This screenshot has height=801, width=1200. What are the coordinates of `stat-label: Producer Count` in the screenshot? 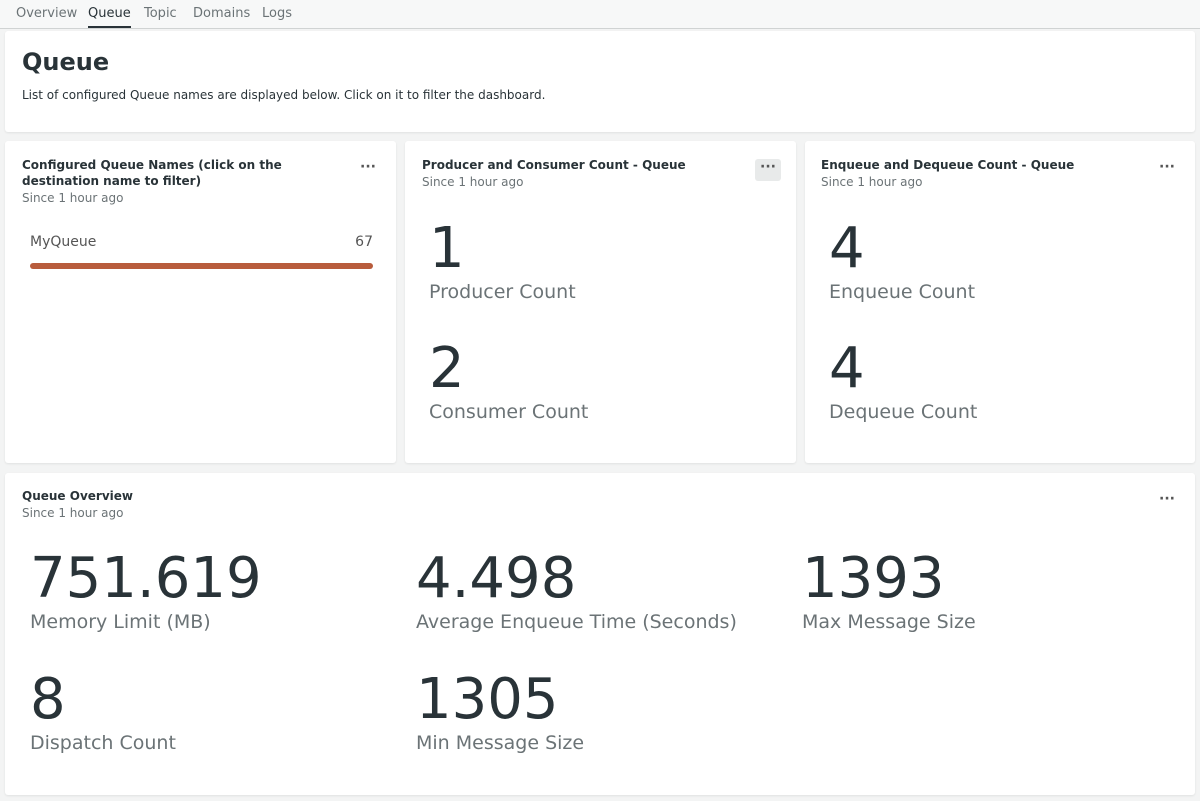 It's located at (502, 292).